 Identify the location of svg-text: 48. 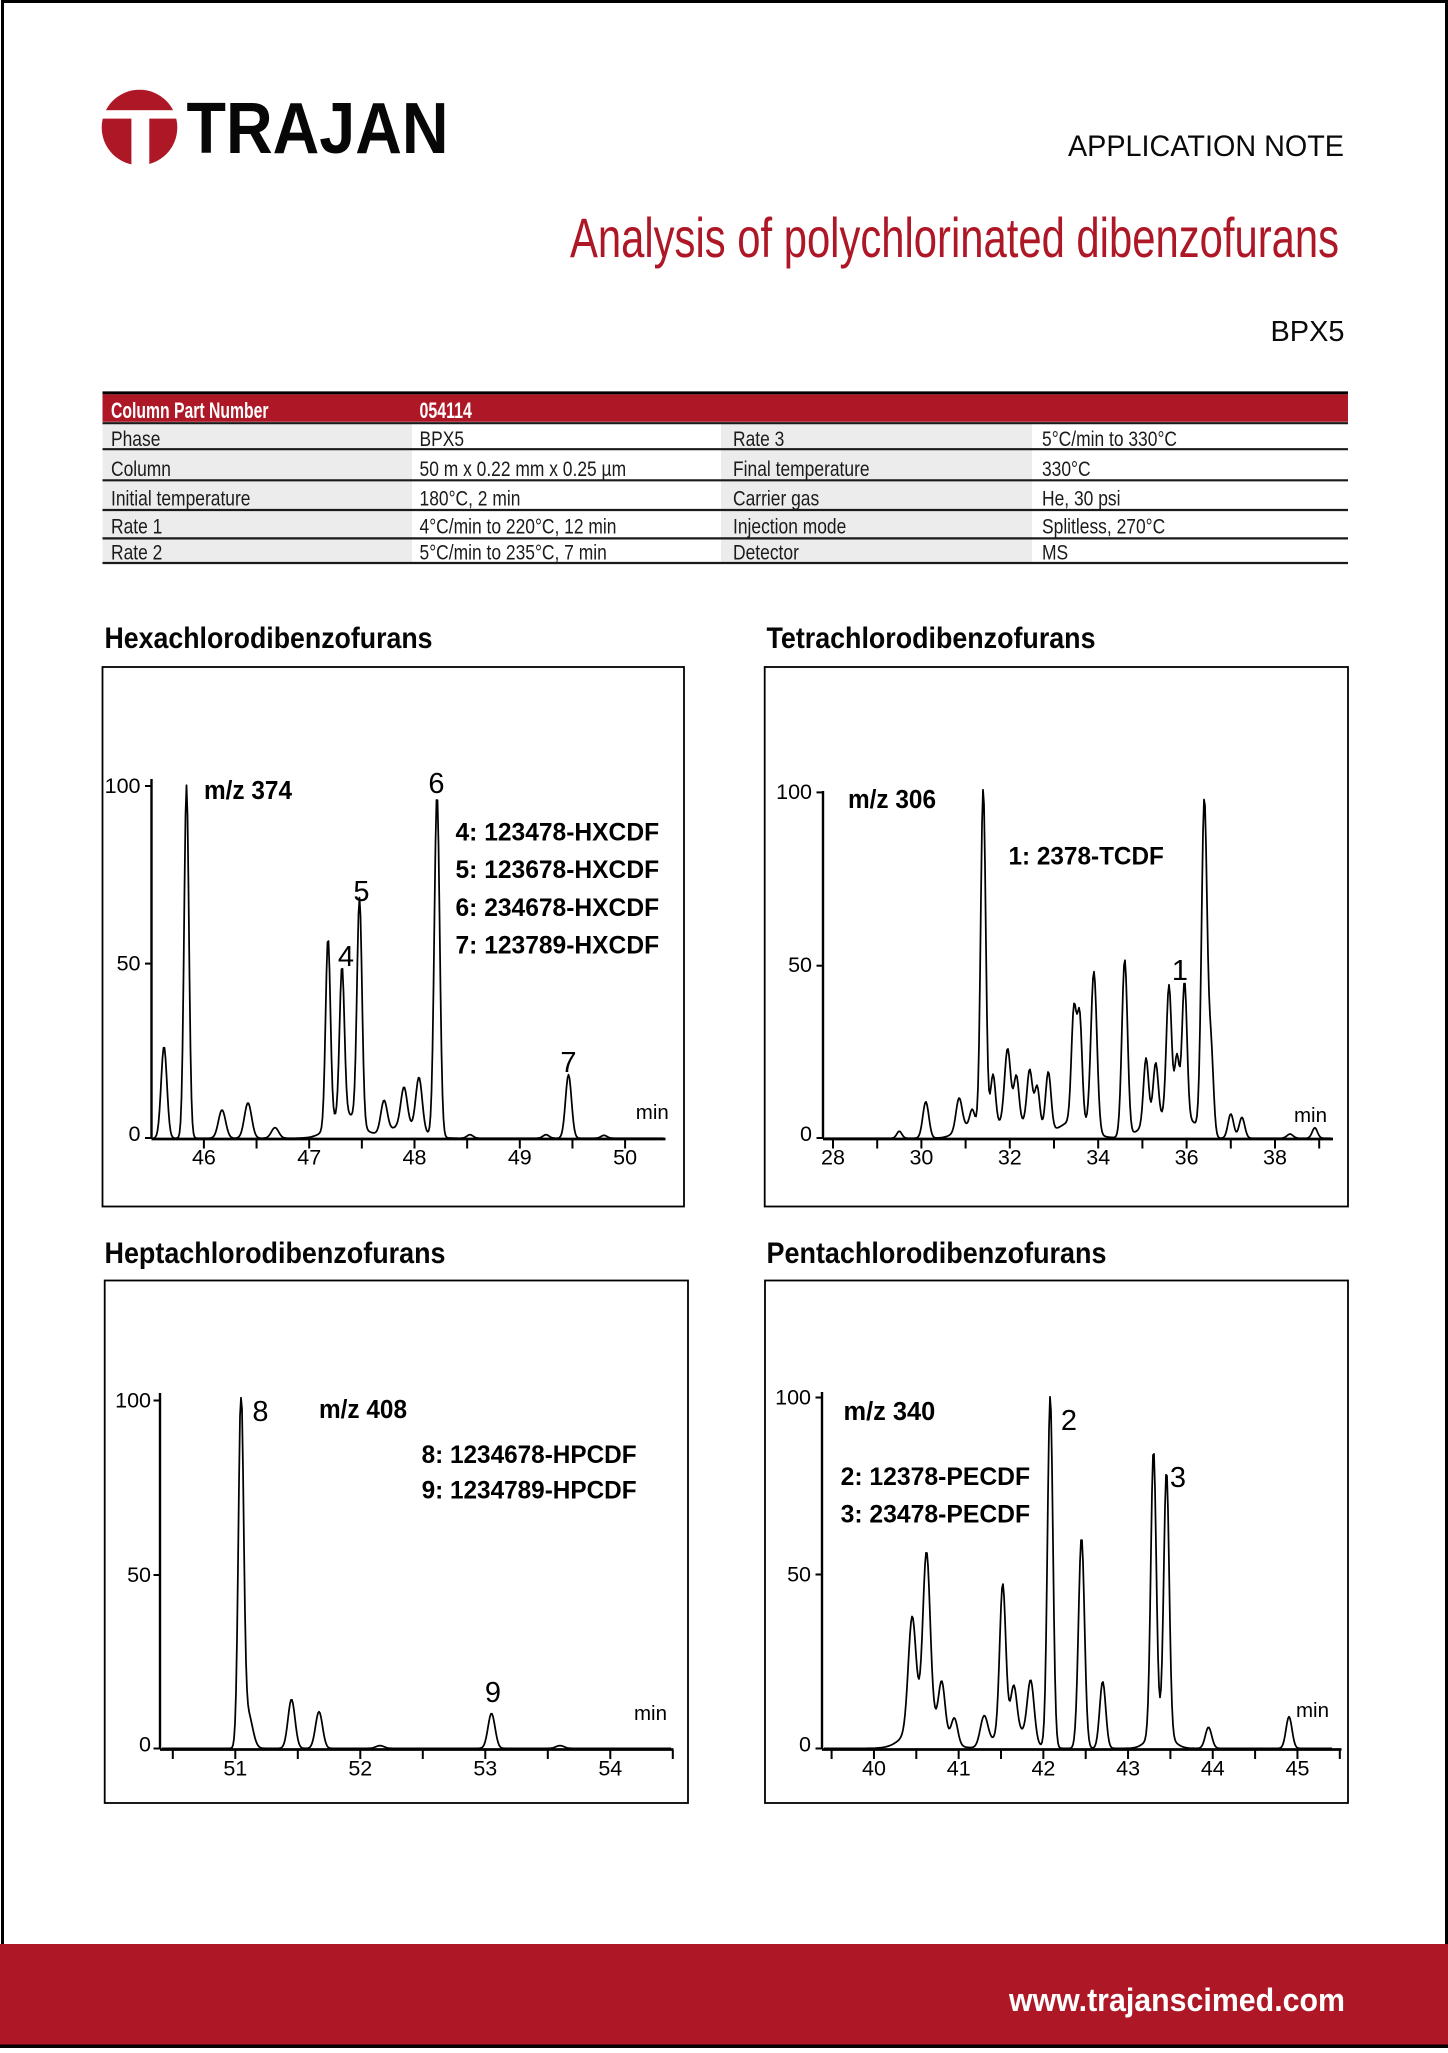
(415, 1157).